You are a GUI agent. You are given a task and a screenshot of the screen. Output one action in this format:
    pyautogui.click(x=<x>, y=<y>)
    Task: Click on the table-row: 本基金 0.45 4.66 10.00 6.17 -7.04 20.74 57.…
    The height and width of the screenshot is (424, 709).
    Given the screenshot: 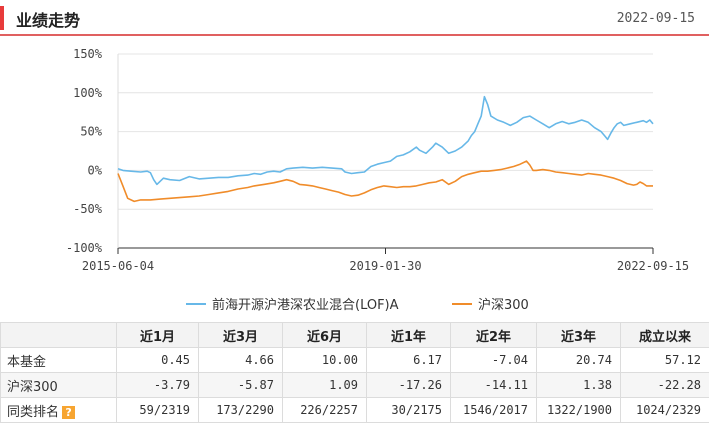 What is the action you would take?
    pyautogui.click(x=354, y=360)
    